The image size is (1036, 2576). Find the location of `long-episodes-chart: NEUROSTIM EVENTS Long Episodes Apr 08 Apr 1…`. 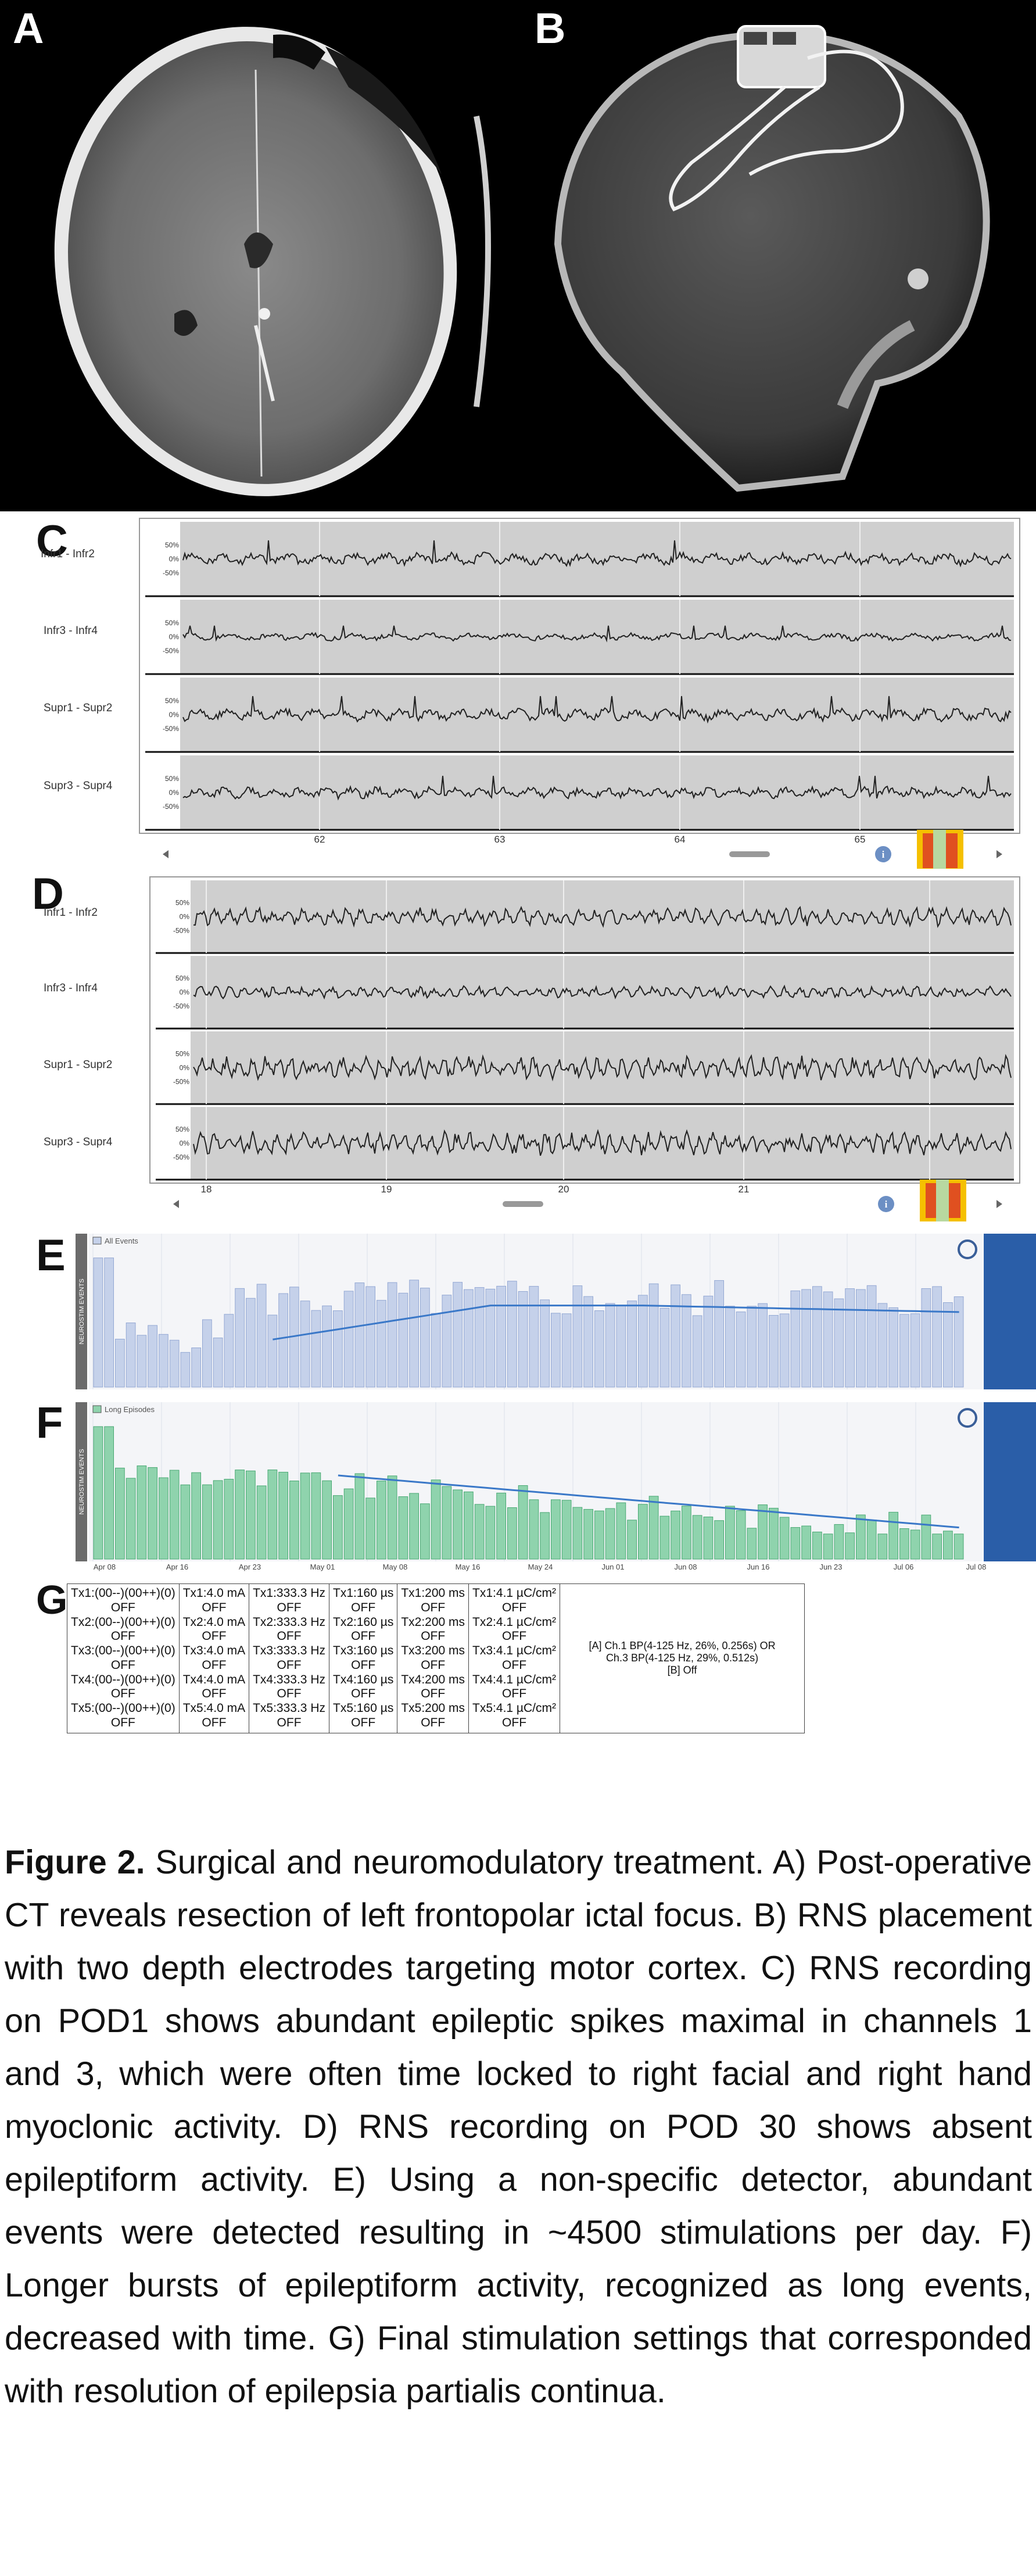

long-episodes-chart: NEUROSTIM EVENTS Long Episodes Apr 08 Apr 1… is located at coordinates (518, 1487).